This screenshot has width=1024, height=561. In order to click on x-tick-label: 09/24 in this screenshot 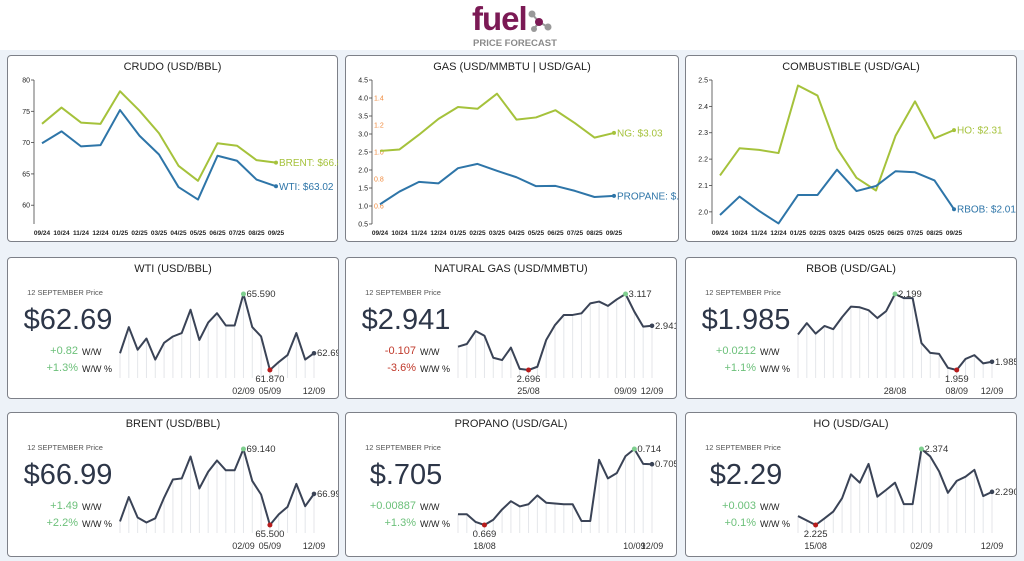, I will do `click(42, 233)`.